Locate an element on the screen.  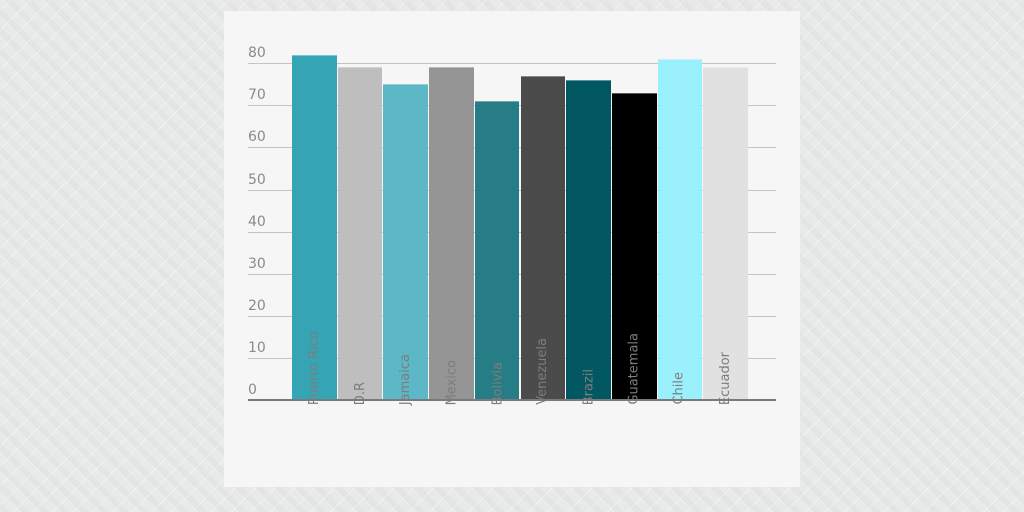
x-tick-label: Guatemala is located at coordinates (634, 369).